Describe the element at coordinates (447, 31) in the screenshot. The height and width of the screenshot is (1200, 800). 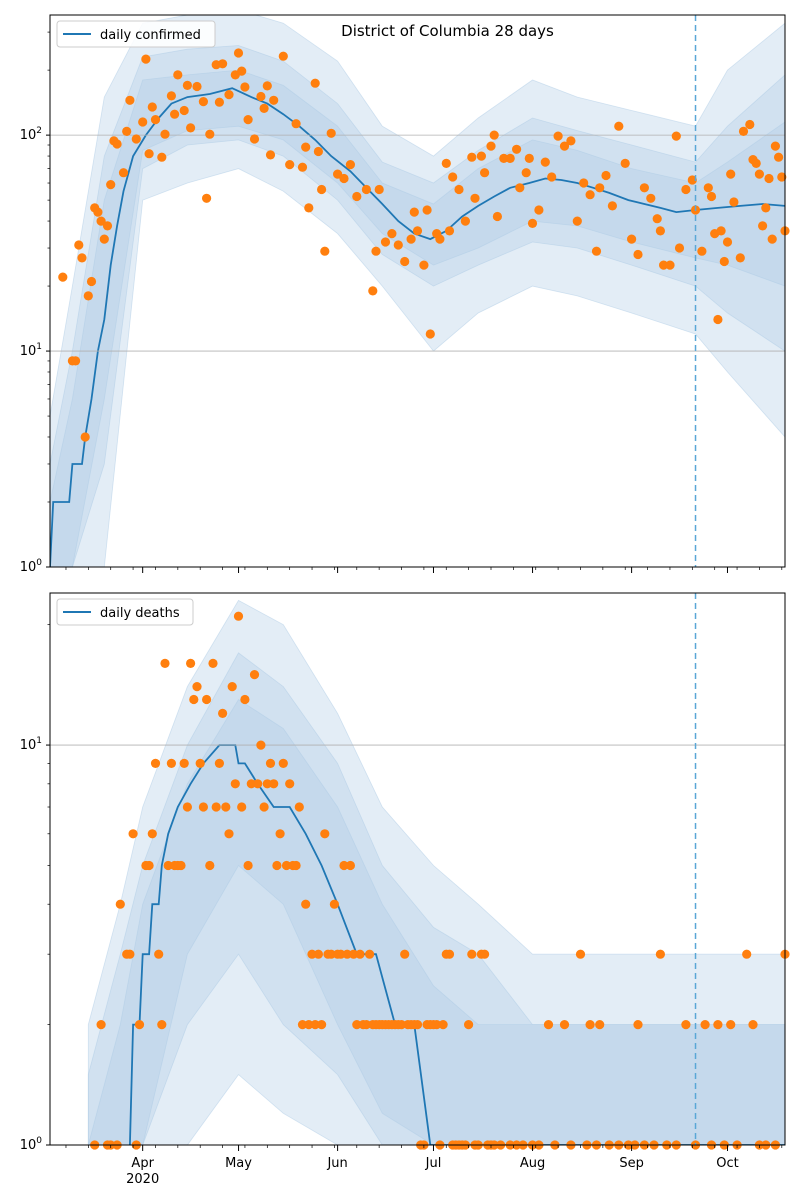
I see `chart-title: District of Columbia 28 days` at that location.